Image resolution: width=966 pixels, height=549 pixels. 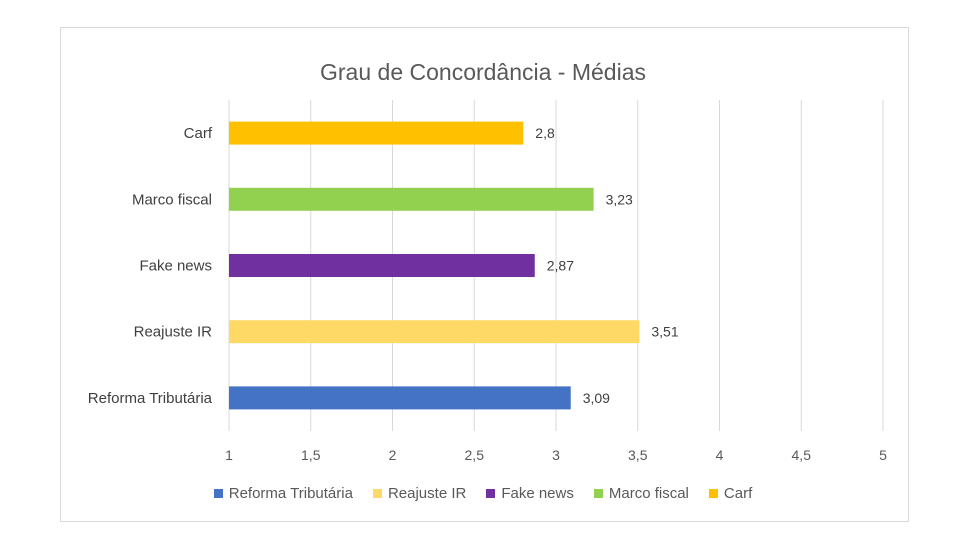 What do you see at coordinates (720, 455) in the screenshot?
I see `x-tick-label: 4` at bounding box center [720, 455].